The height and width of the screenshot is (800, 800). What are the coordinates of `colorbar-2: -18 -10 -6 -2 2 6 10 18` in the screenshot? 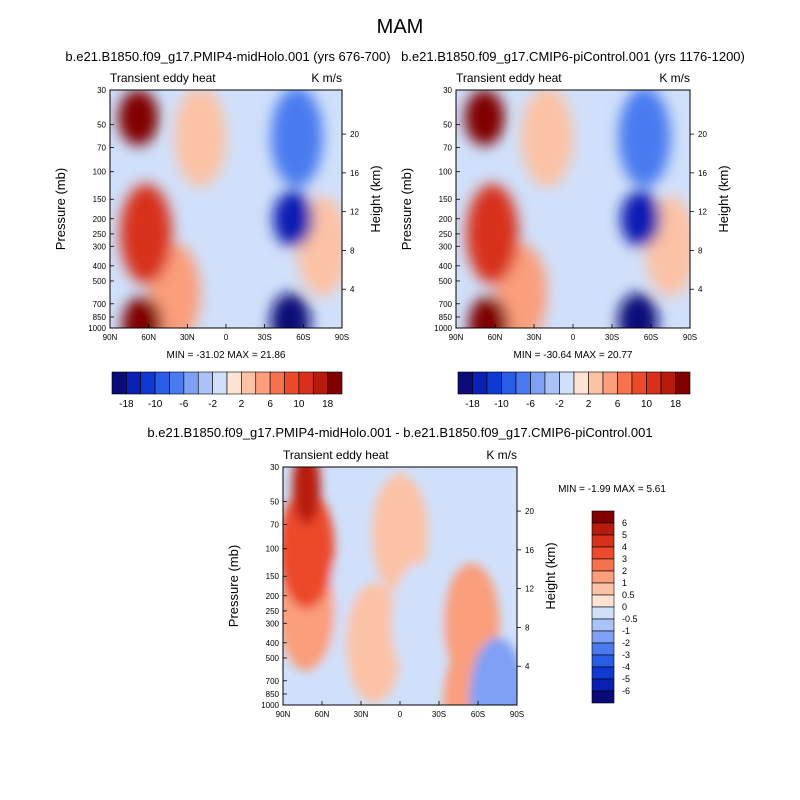 It's located at (574, 390).